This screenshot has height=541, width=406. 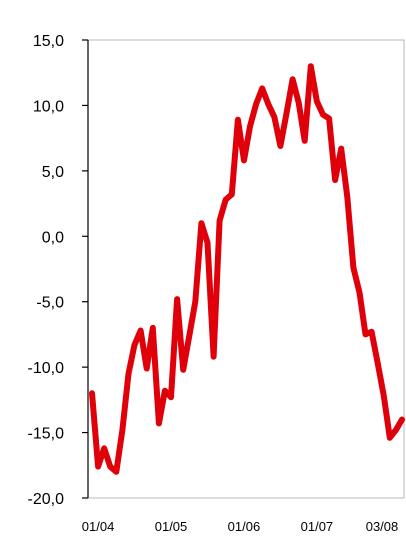 I want to click on x-ticks: 01/04 01/05 01/06 01/07 03/08, so click(x=240, y=526).